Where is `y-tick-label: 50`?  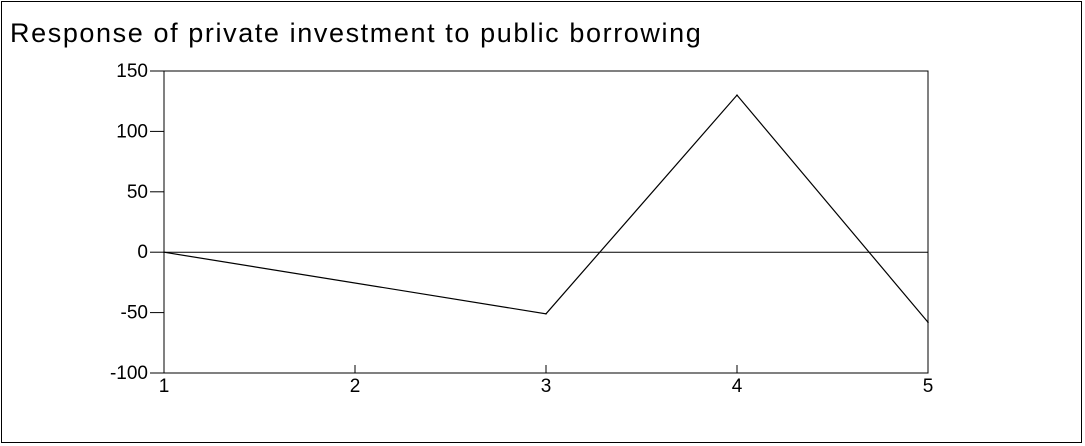
y-tick-label: 50 is located at coordinates (137, 192).